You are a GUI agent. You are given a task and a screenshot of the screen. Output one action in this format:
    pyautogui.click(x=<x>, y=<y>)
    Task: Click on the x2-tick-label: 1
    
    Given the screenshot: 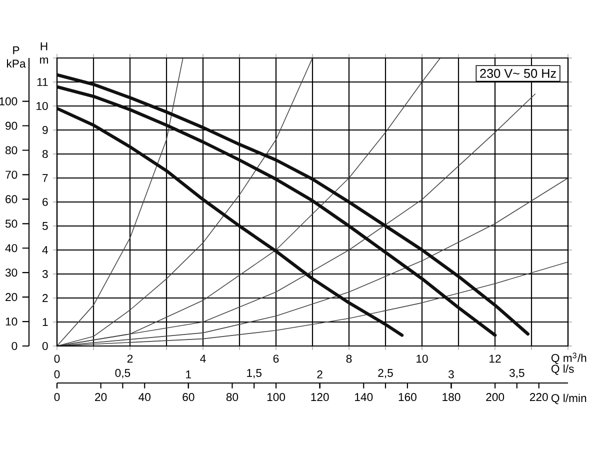 What is the action you would take?
    pyautogui.click(x=188, y=374)
    